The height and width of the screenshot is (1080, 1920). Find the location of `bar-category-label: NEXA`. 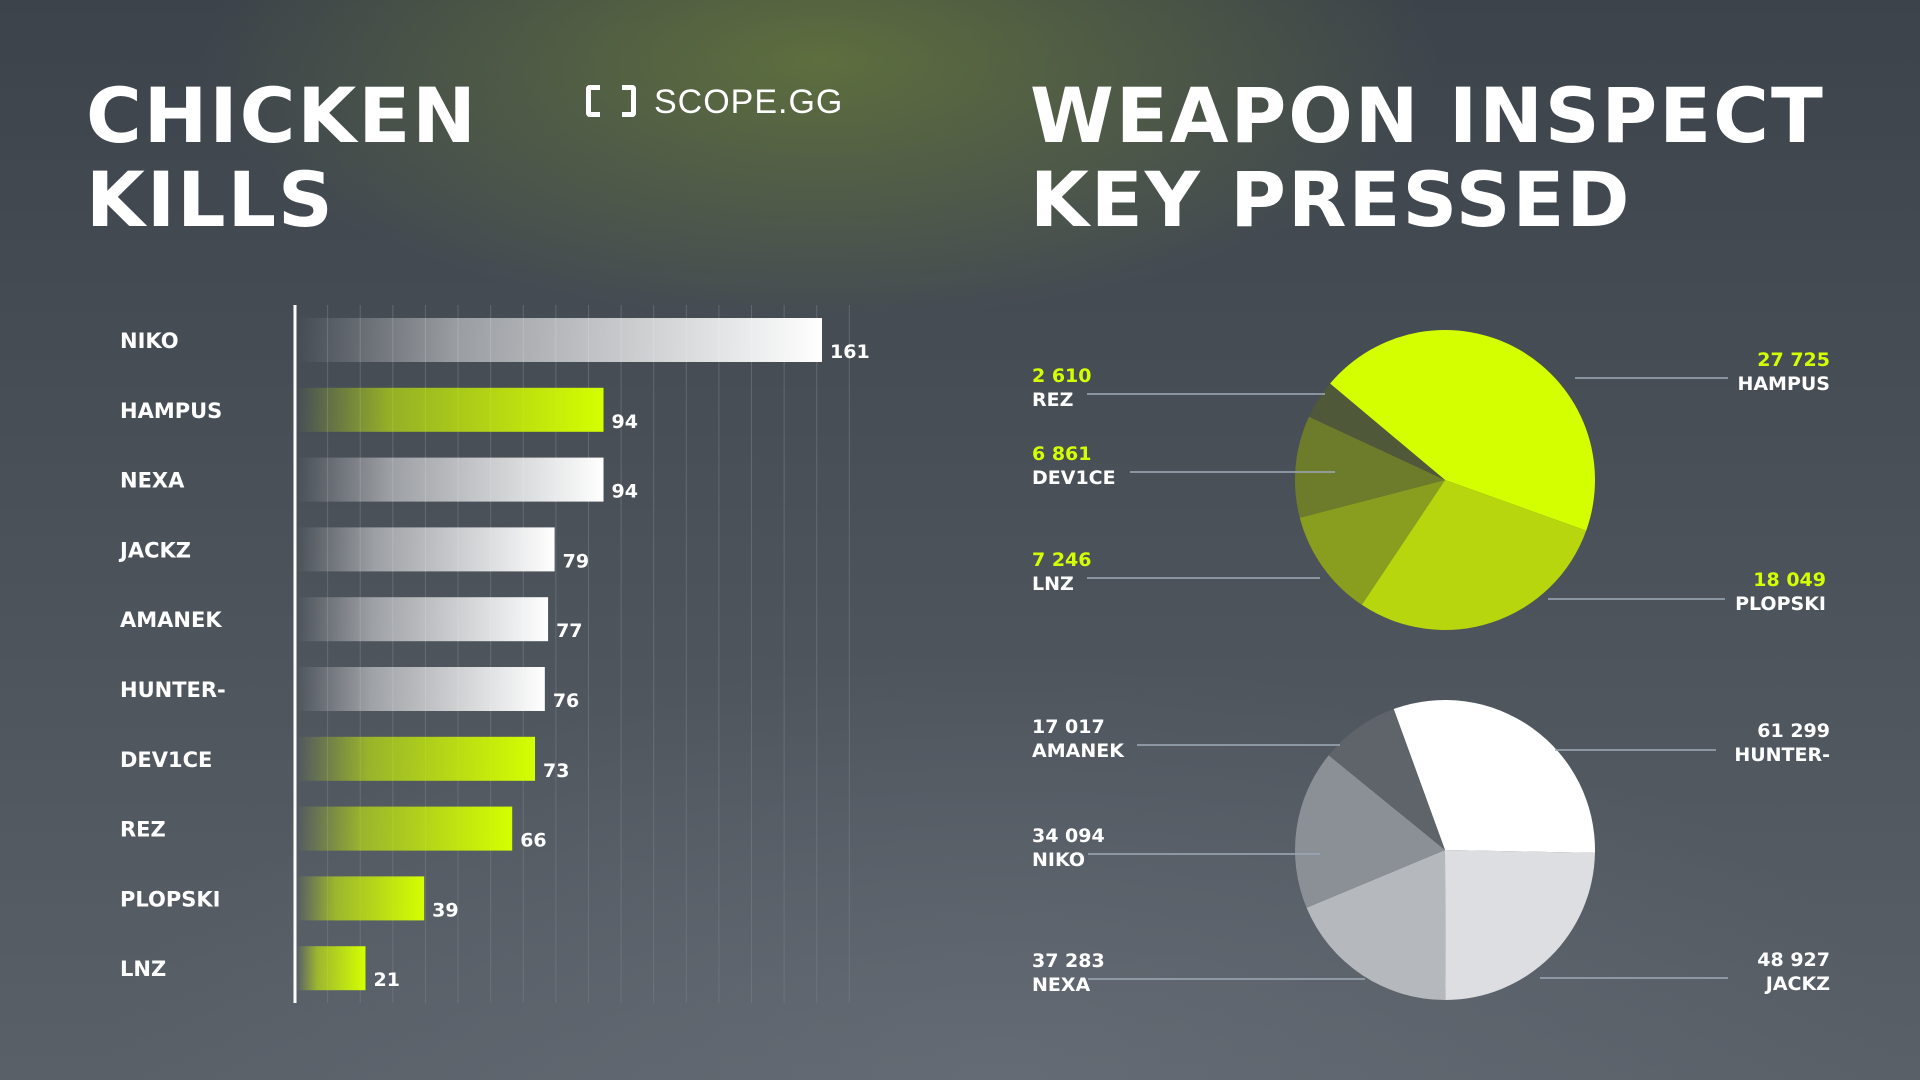

bar-category-label: NEXA is located at coordinates (152, 481).